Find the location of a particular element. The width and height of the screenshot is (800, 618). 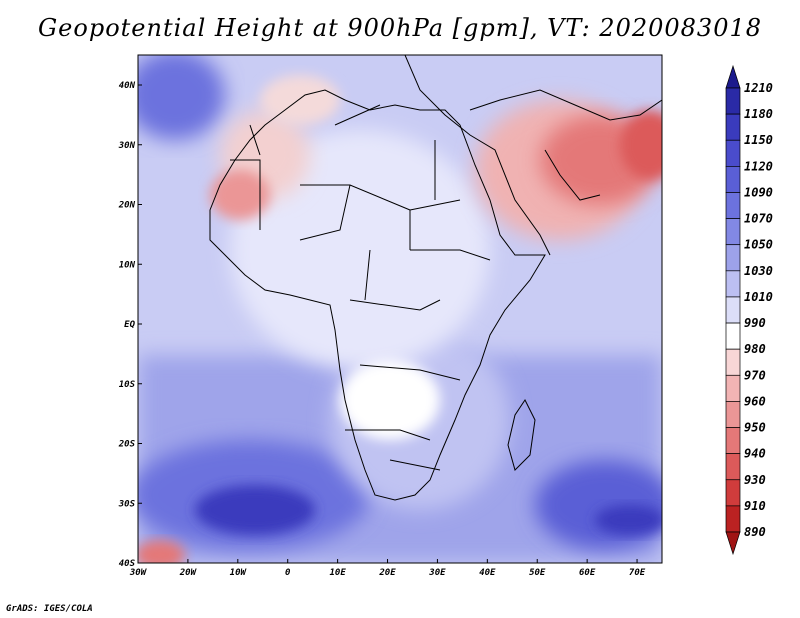

lat-tick-label: 20S is located at coordinates (127, 445).